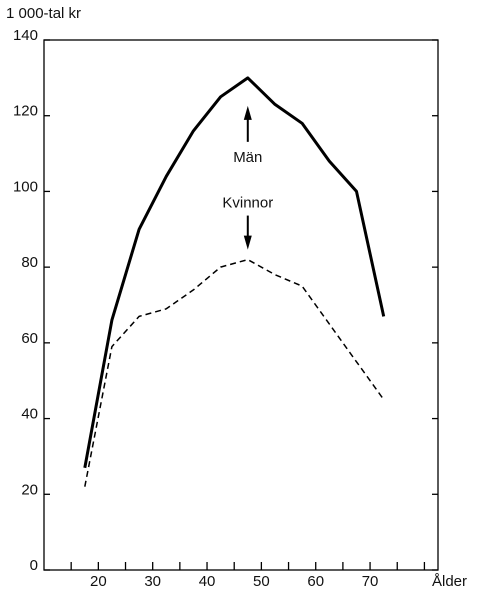  I want to click on x-tick-label: 50, so click(261, 581).